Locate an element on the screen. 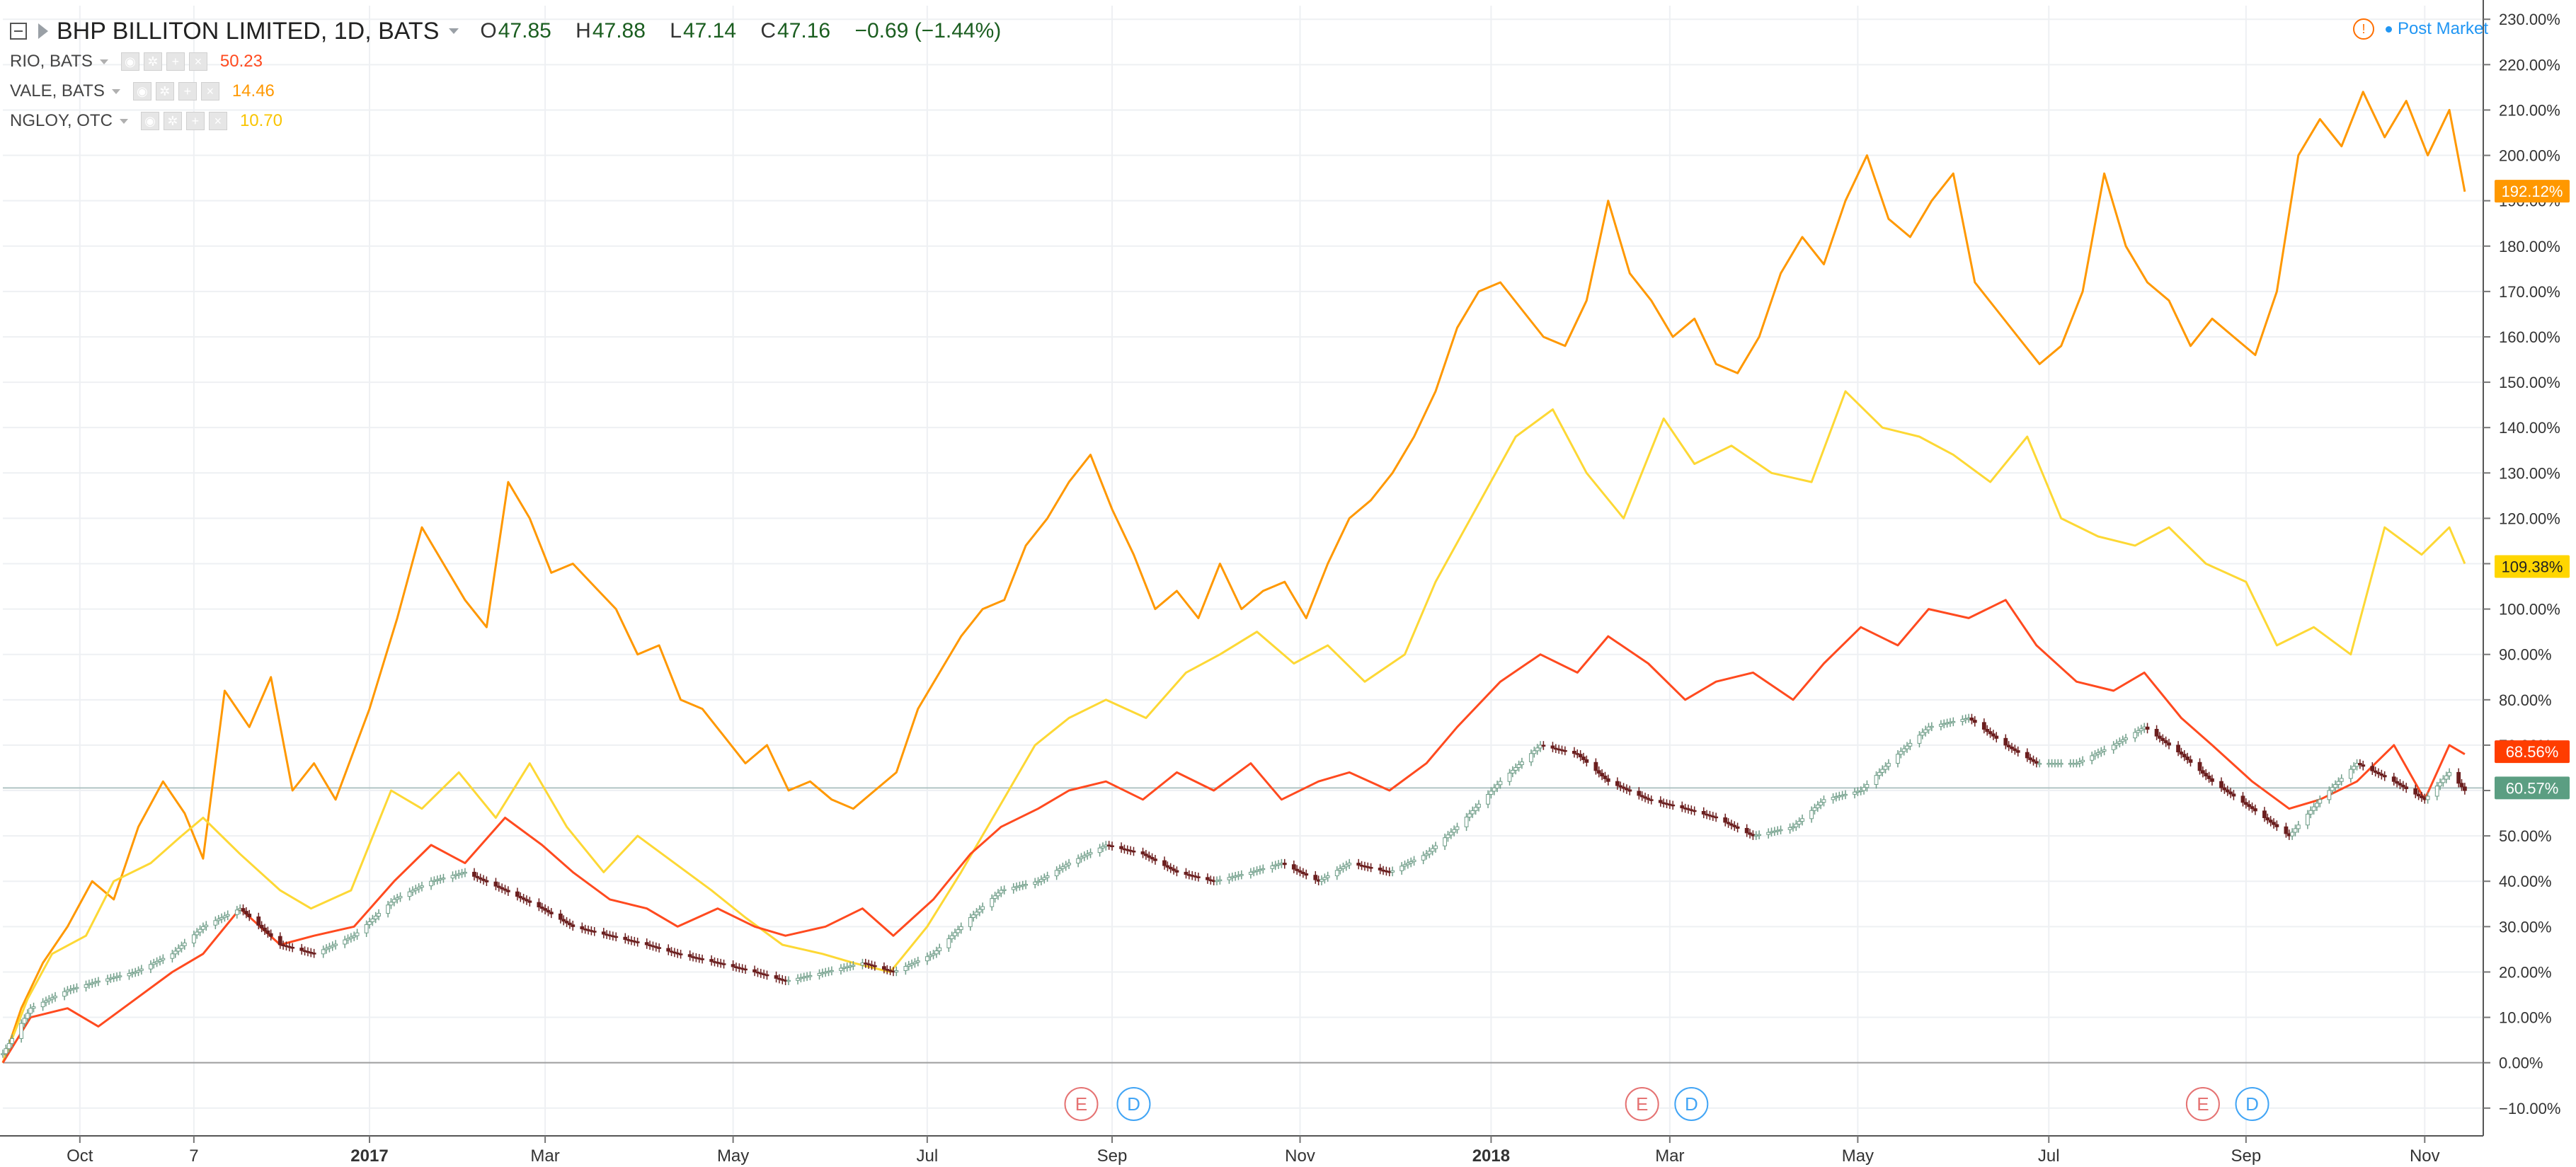 This screenshot has height=1167, width=2576. x-tick-label: 2017 is located at coordinates (369, 1156).